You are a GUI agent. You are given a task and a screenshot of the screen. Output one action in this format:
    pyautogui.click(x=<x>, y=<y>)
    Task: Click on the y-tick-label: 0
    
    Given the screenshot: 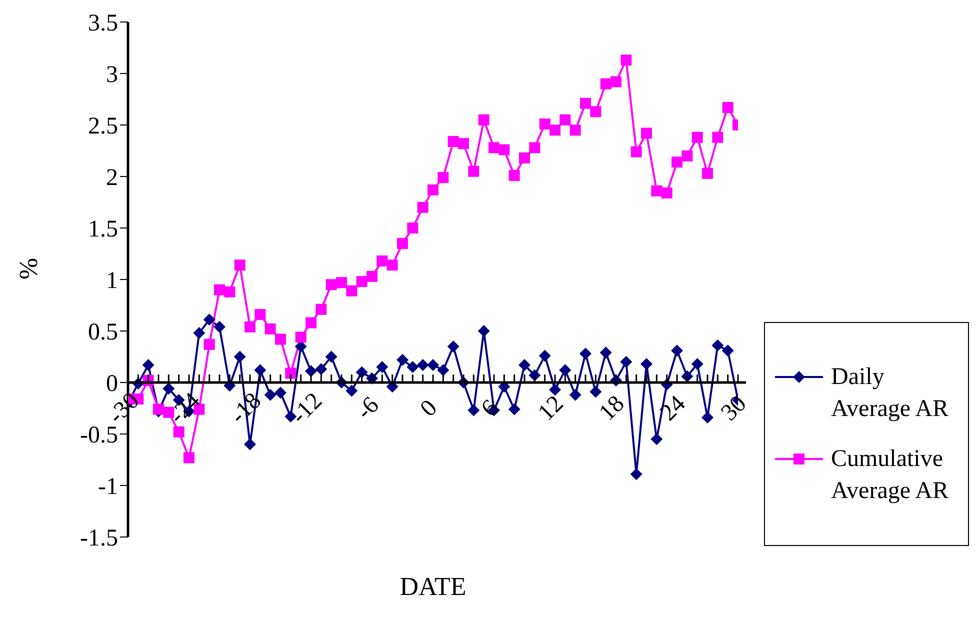 What is the action you would take?
    pyautogui.click(x=112, y=384)
    